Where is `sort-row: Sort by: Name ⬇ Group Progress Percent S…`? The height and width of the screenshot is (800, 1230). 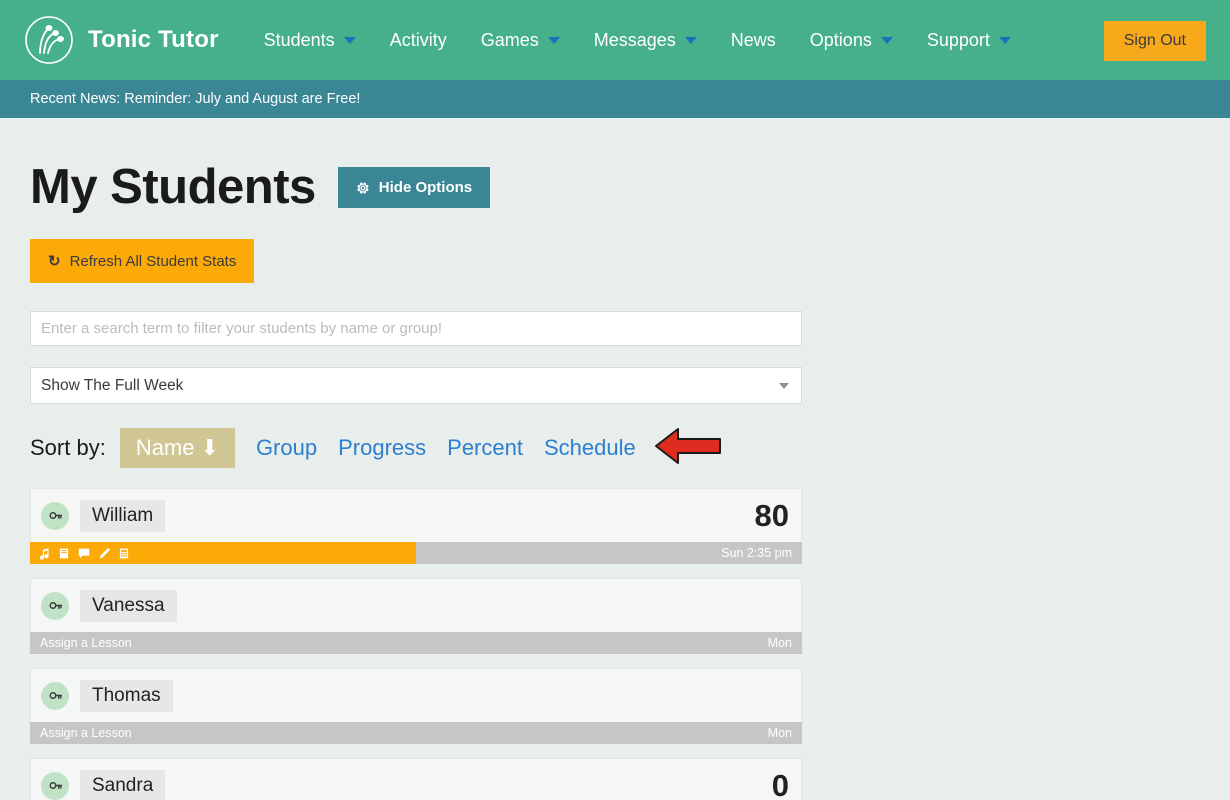
sort-row: Sort by: Name ⬇ Group Progress Percent S… is located at coordinates (615, 447).